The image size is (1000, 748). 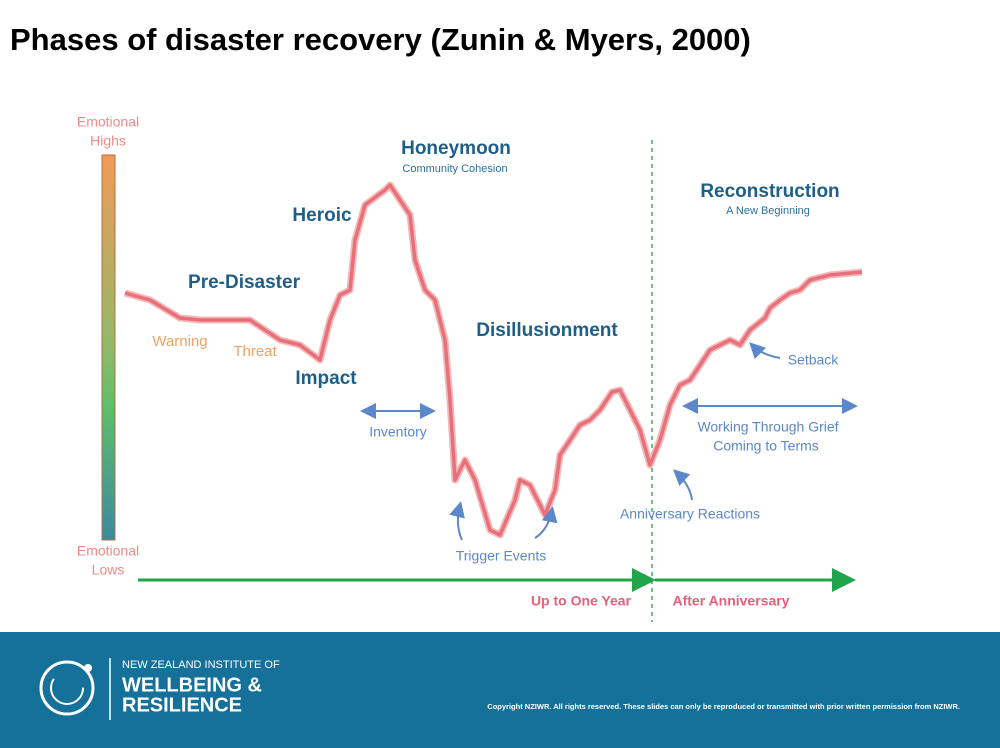 What do you see at coordinates (108, 551) in the screenshot?
I see `axis-low: Emotional` at bounding box center [108, 551].